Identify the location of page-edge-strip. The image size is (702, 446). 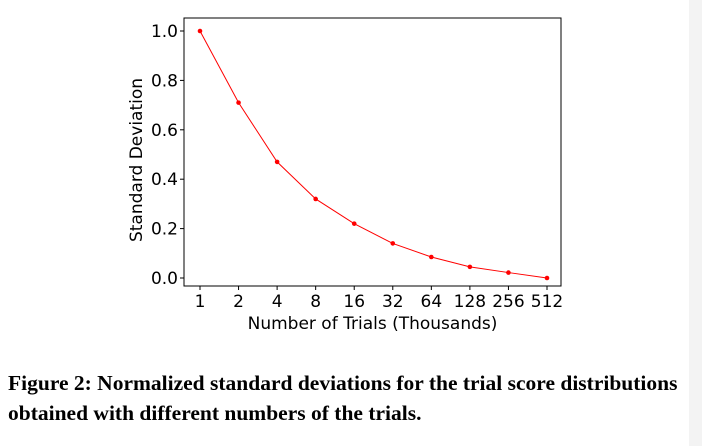
(695, 223).